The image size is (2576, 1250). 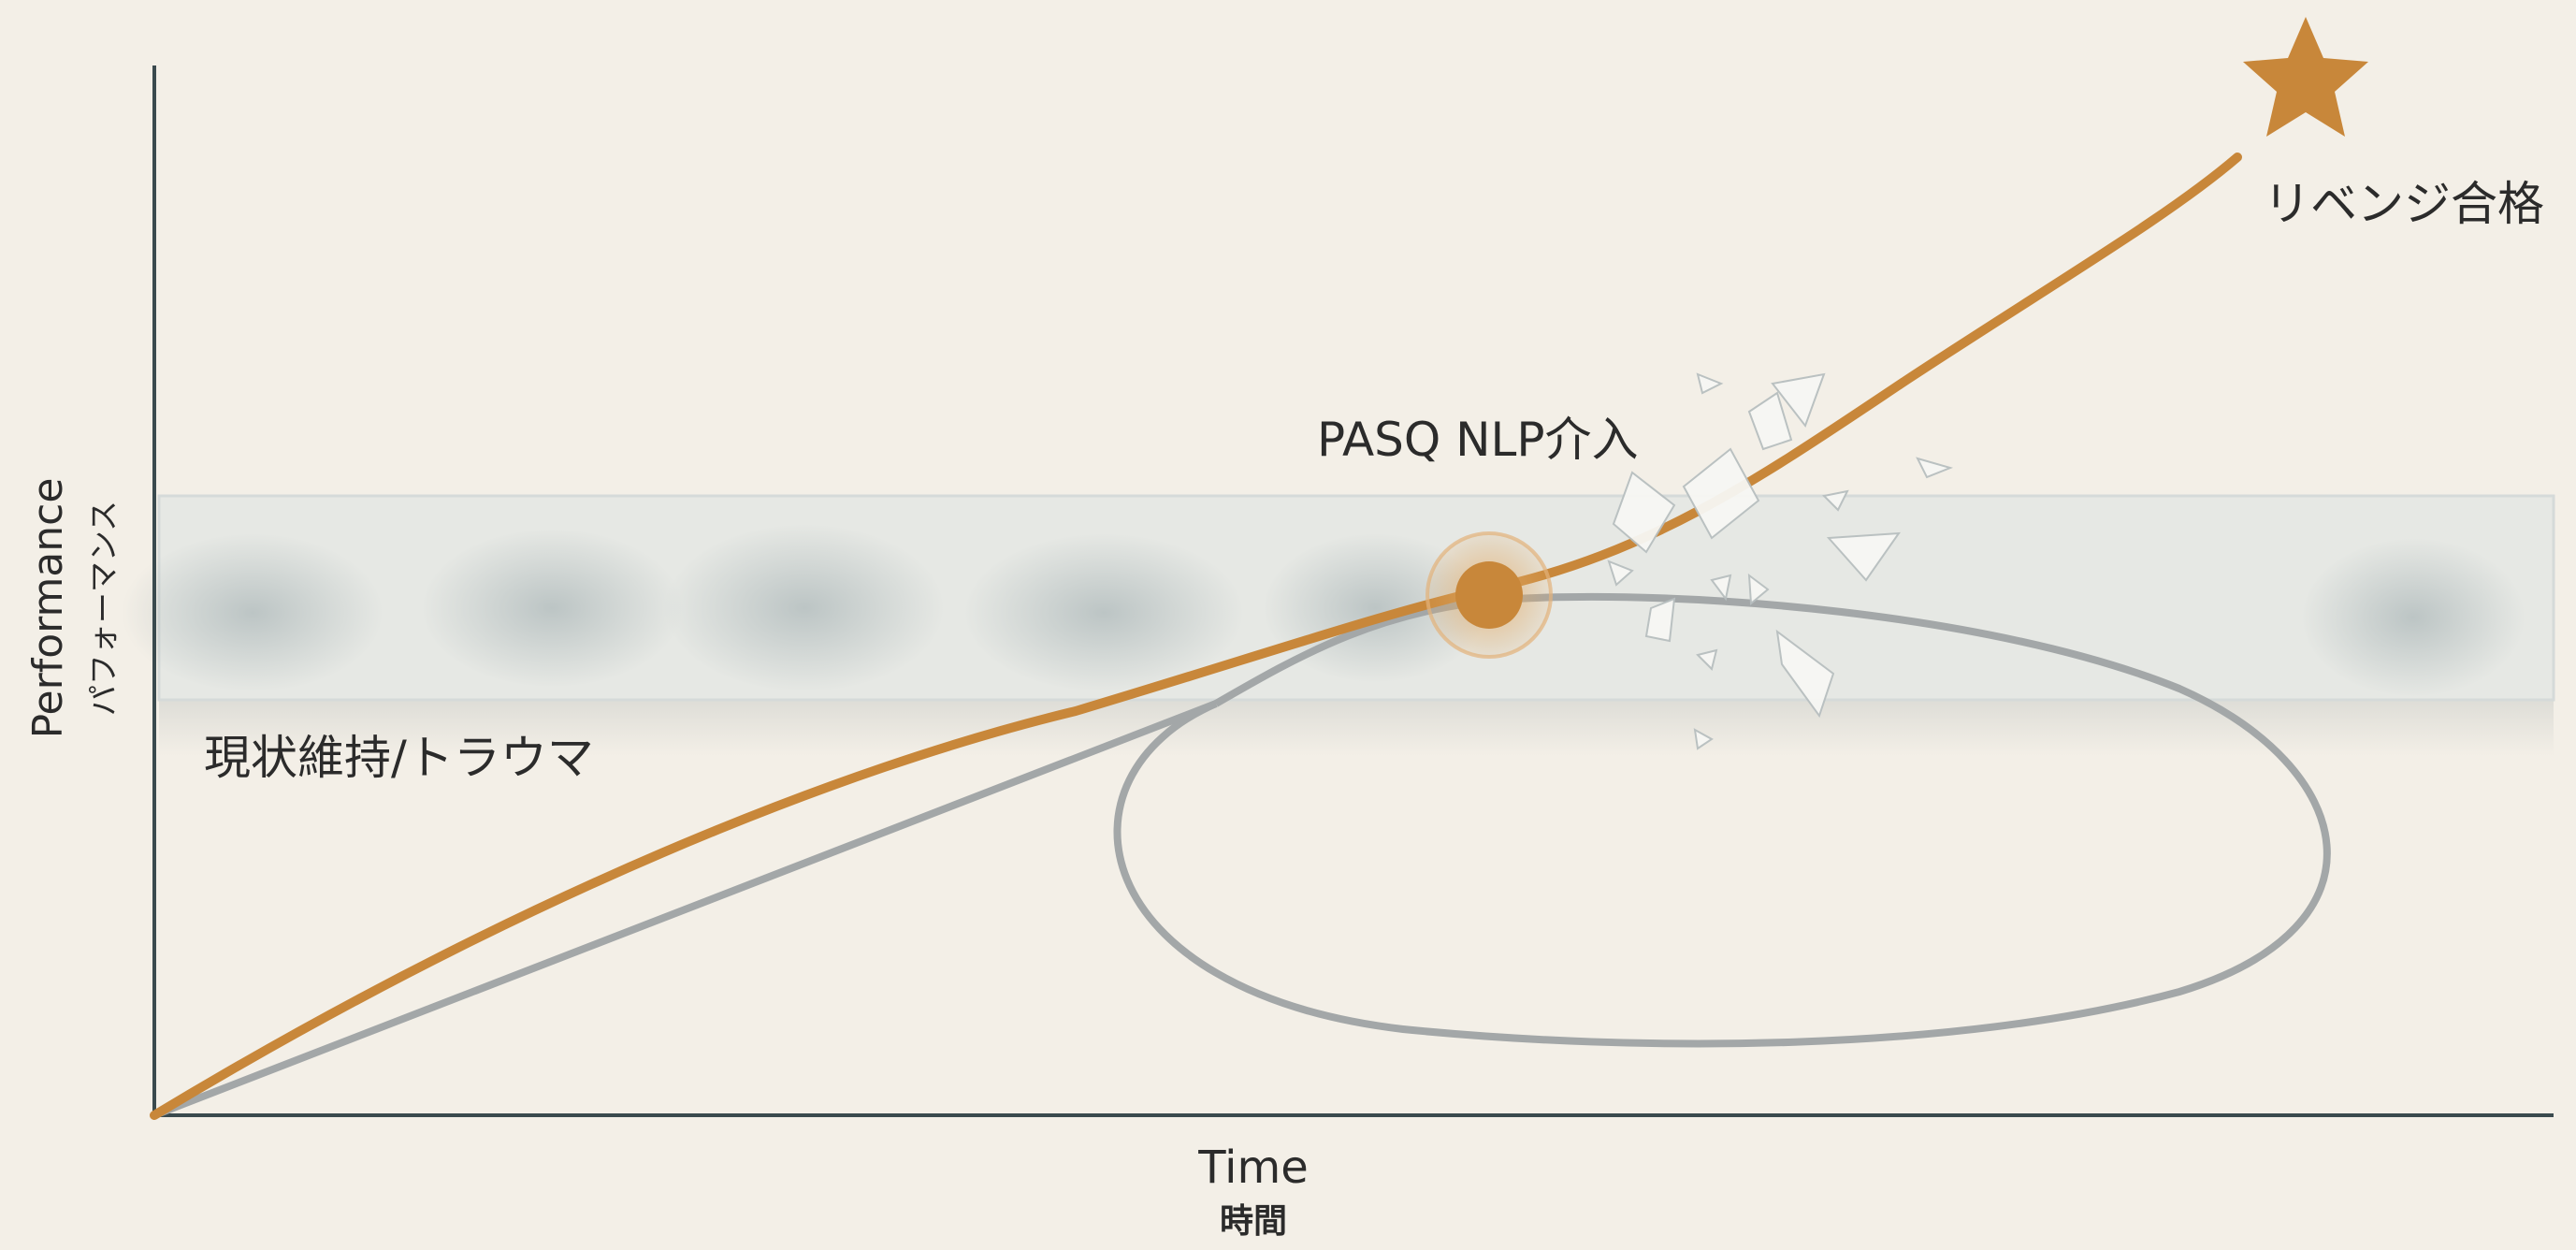 I want to click on circle-marker-icon, so click(x=1489, y=595).